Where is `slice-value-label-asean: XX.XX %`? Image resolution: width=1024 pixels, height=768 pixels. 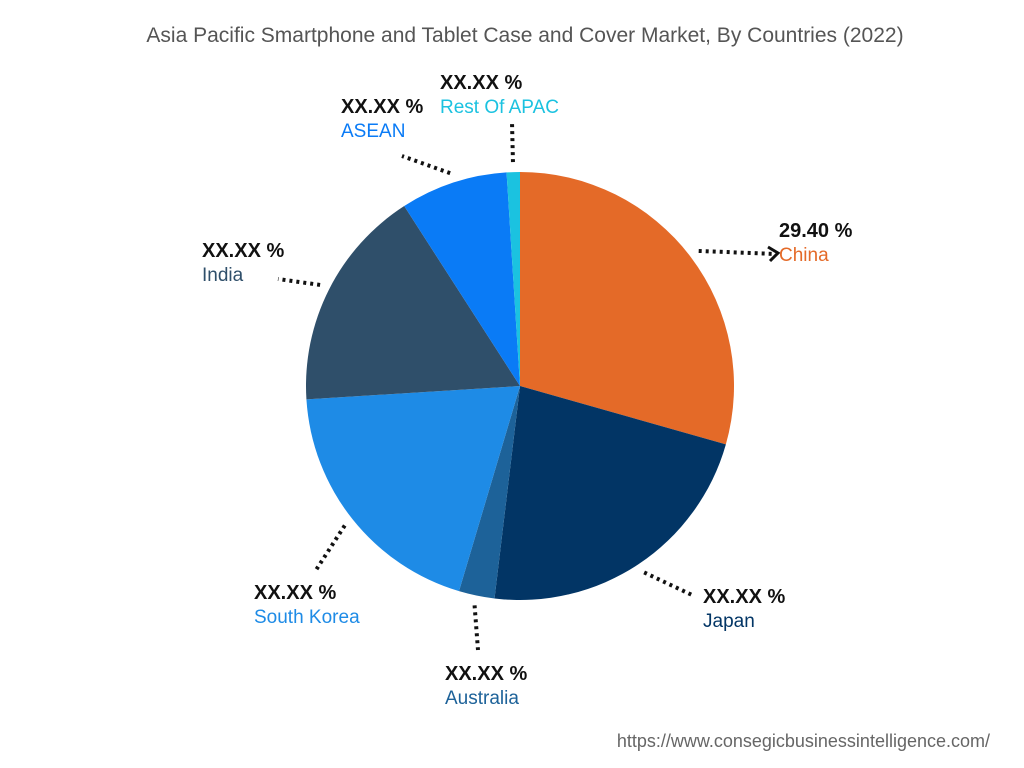
slice-value-label-asean: XX.XX % is located at coordinates (382, 107).